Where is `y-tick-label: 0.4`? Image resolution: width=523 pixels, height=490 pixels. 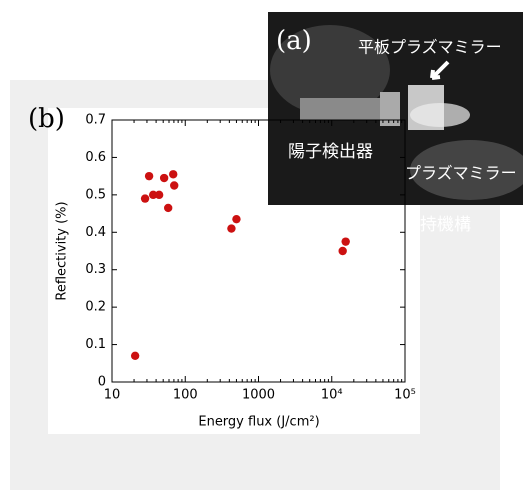 y-tick-label: 0.4 is located at coordinates (95, 232).